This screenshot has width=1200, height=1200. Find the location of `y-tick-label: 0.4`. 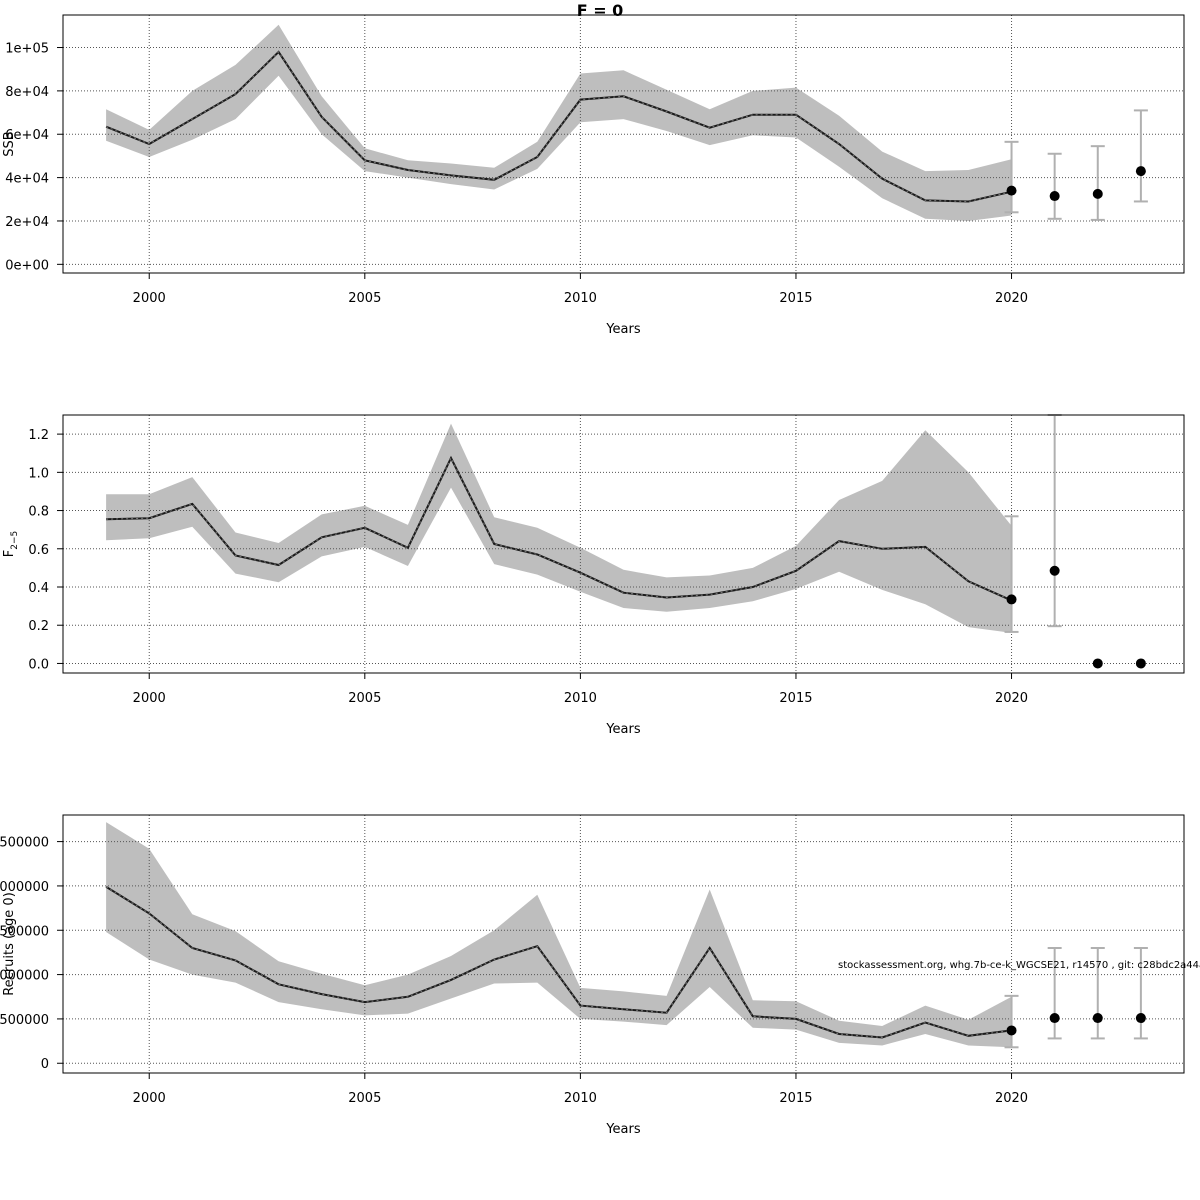

y-tick-label: 0.4 is located at coordinates (38, 588).